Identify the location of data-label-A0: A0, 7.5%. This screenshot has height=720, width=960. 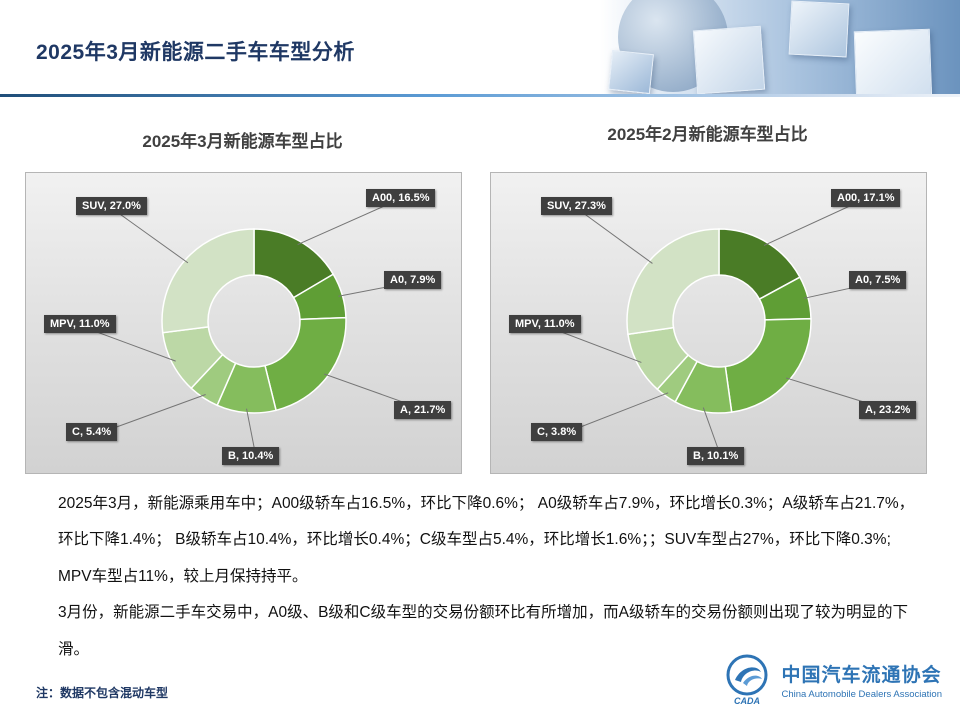
(878, 280).